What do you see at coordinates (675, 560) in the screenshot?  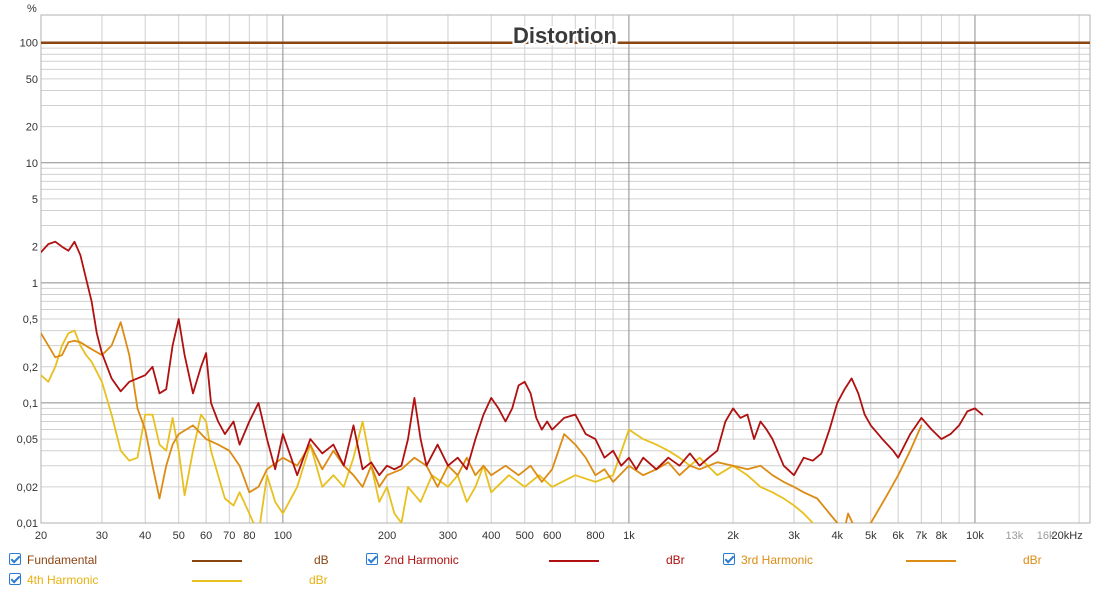 I see `legend-unit-2nd-harmonic: dBr` at bounding box center [675, 560].